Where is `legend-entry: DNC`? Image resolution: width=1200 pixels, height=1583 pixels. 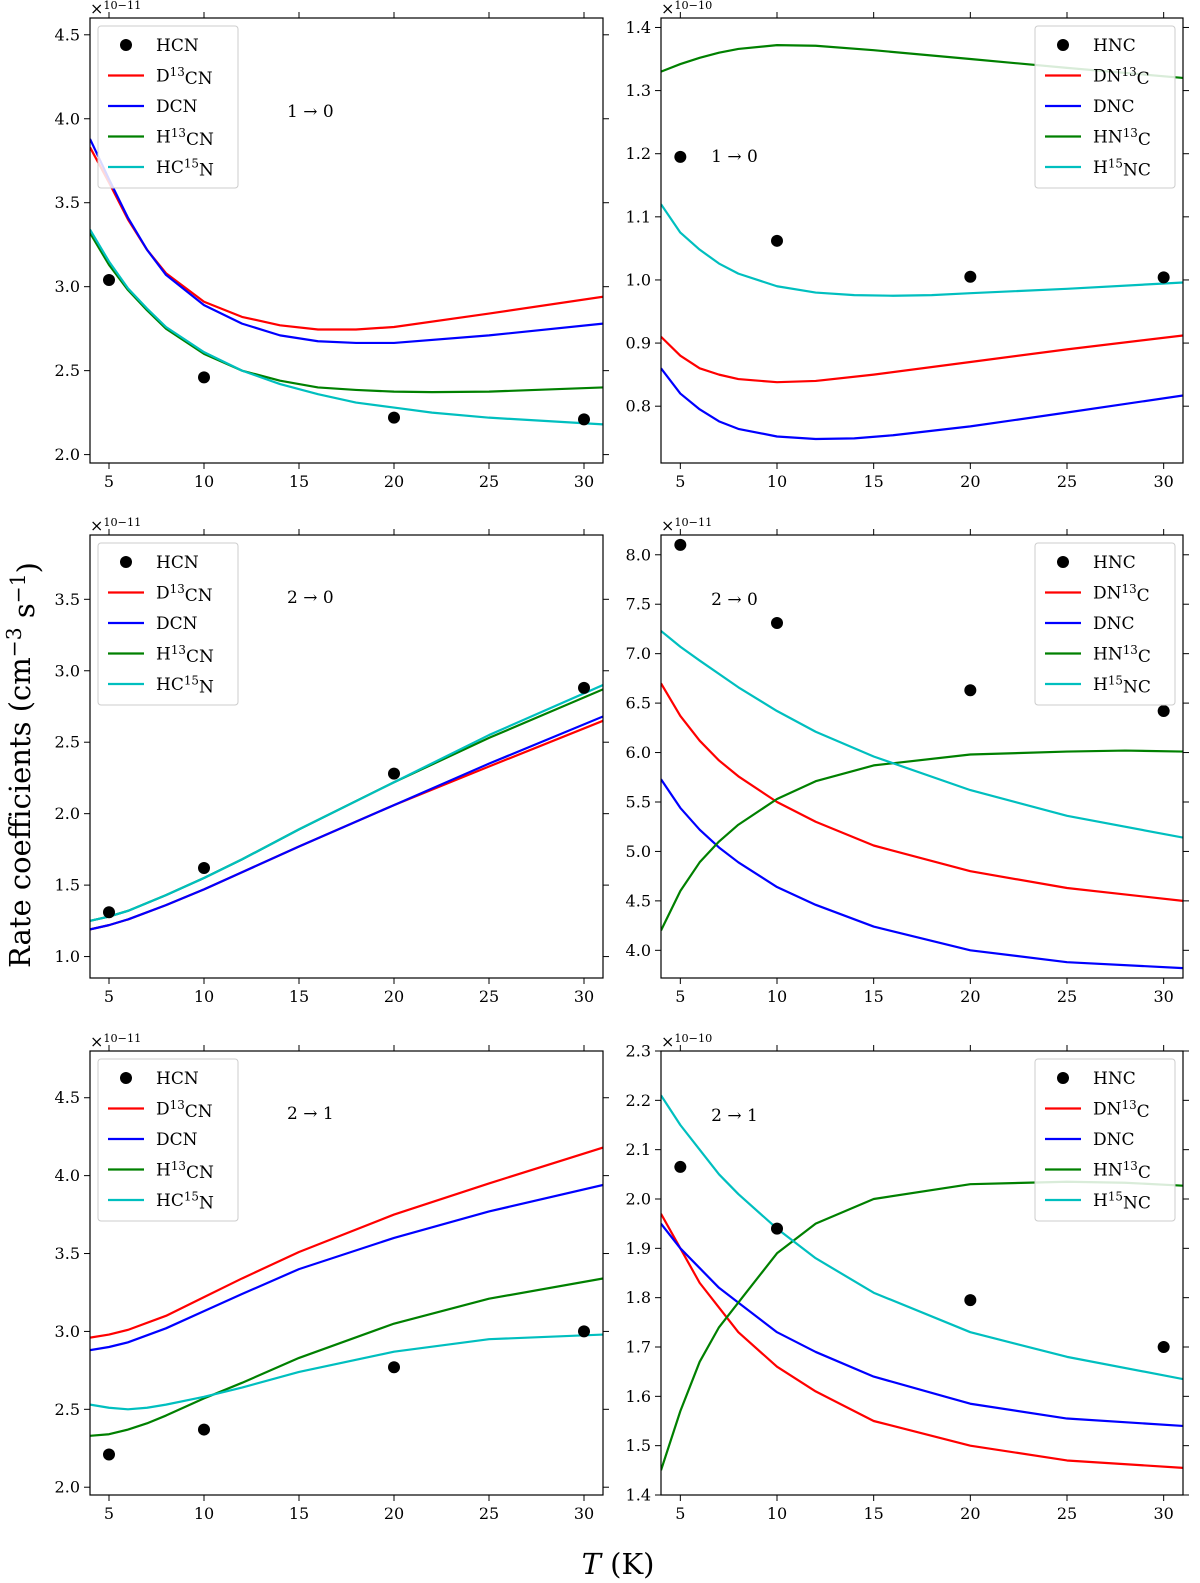
legend-entry: DNC is located at coordinates (1114, 107).